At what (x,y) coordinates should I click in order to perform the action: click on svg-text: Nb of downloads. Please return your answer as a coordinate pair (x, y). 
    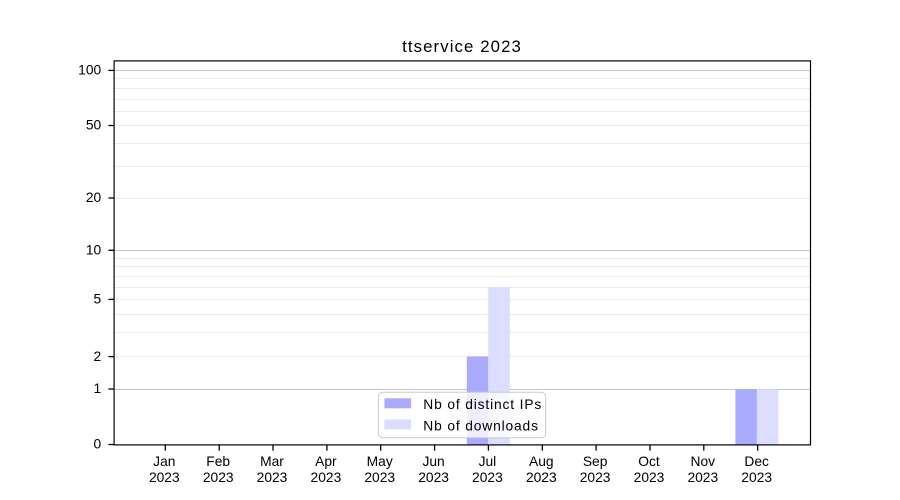
    Looking at the image, I should click on (481, 425).